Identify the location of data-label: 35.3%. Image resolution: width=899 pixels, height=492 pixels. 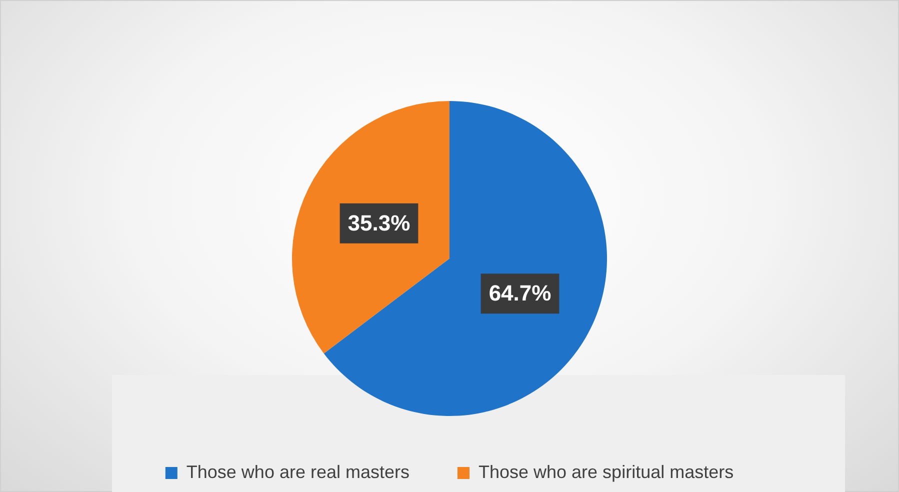
(379, 223).